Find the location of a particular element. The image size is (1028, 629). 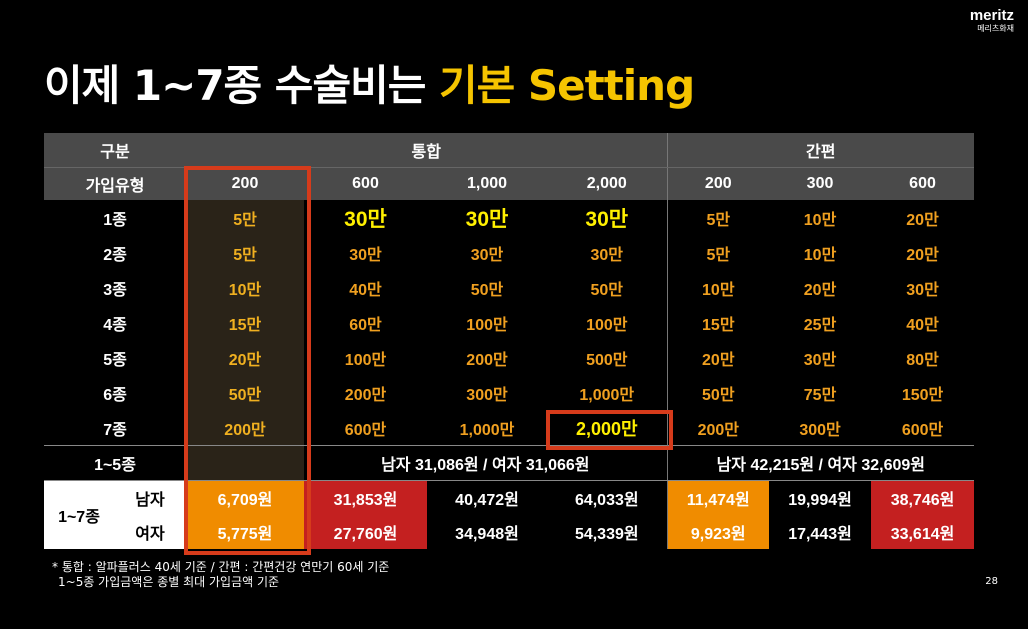

header-ganpyeon: 간편 is located at coordinates (821, 150).